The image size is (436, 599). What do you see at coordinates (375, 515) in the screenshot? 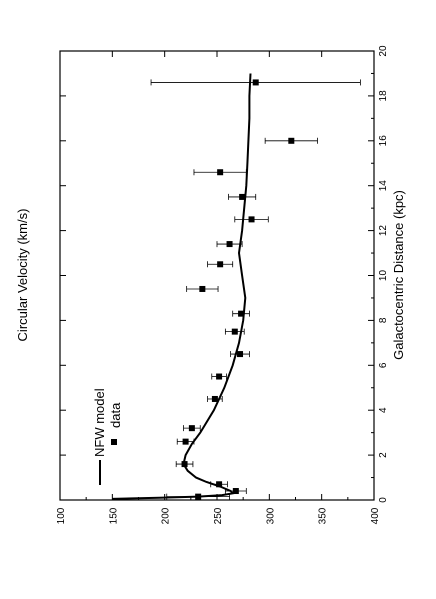
I see `y-tick-label: 400` at bounding box center [375, 515].